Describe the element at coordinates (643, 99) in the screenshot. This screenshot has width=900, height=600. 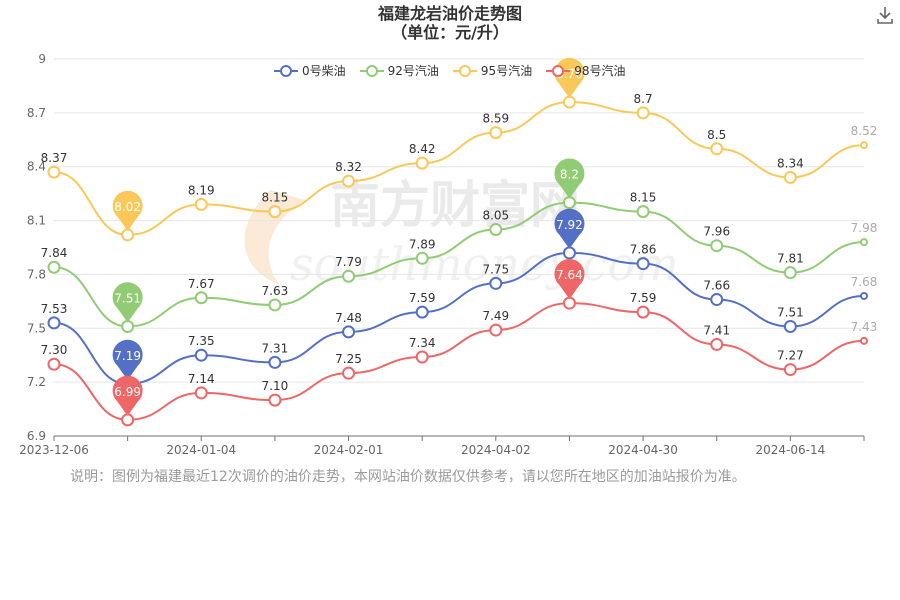
I see `data-label: 8.7` at that location.